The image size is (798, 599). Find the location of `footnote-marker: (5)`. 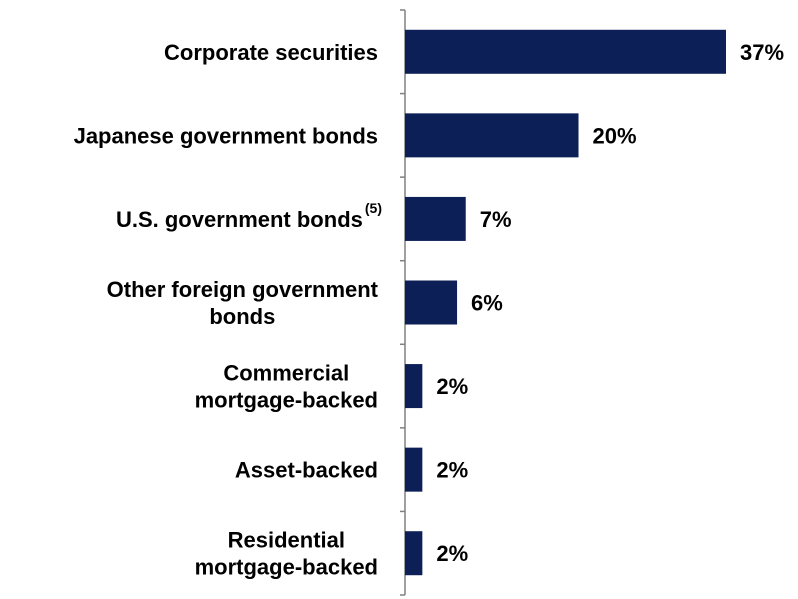

footnote-marker: (5) is located at coordinates (373, 208).